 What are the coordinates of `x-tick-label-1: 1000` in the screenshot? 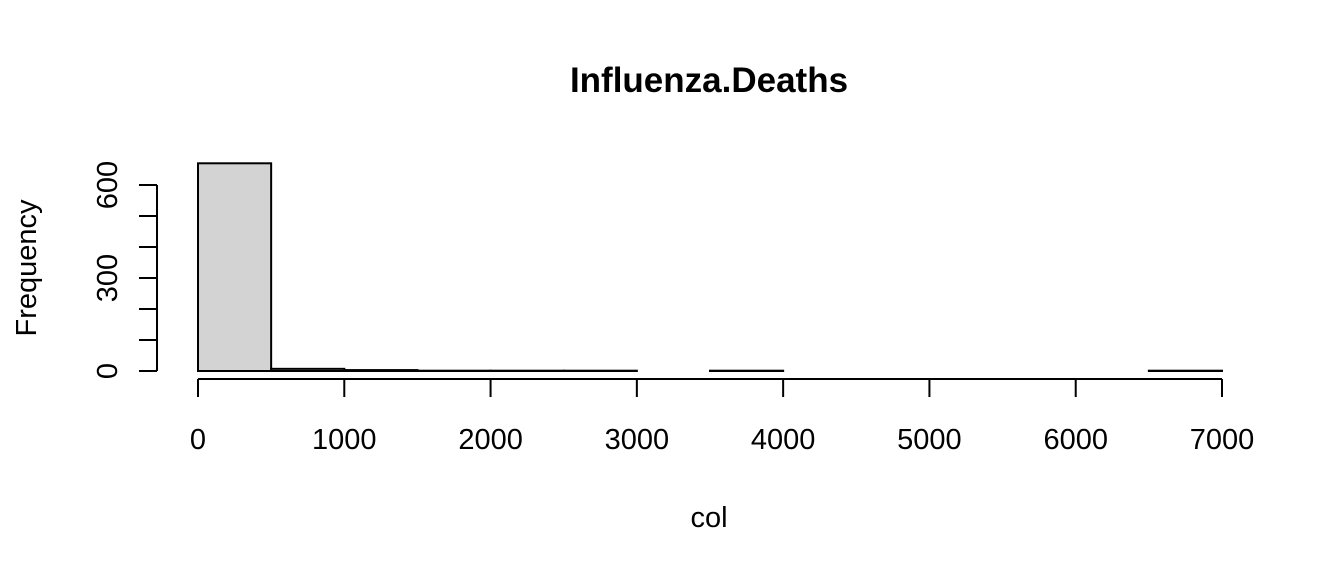 It's located at (344, 440).